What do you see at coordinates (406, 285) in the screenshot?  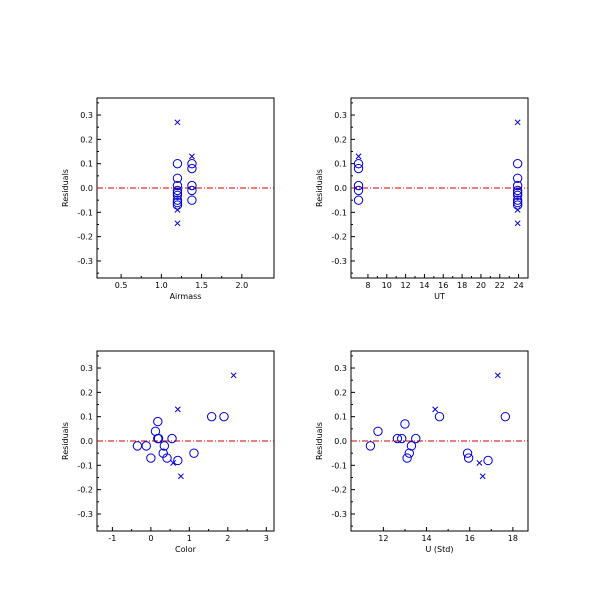 I see `x-tick-label: 12` at bounding box center [406, 285].